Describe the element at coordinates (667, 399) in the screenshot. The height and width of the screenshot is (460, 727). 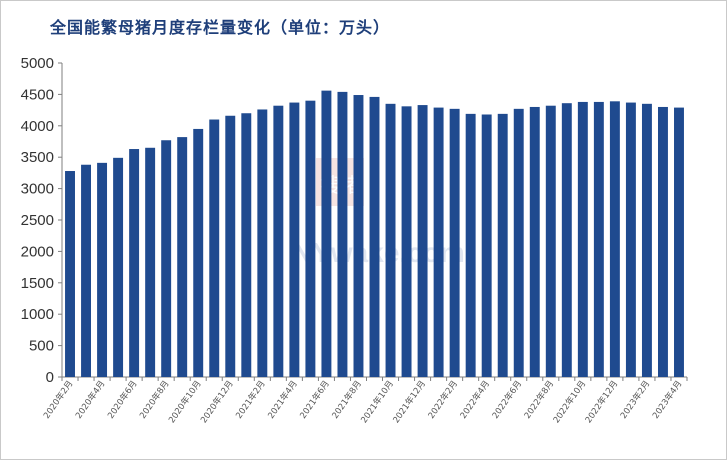
I see `x-tick-label: 2023年4月` at that location.